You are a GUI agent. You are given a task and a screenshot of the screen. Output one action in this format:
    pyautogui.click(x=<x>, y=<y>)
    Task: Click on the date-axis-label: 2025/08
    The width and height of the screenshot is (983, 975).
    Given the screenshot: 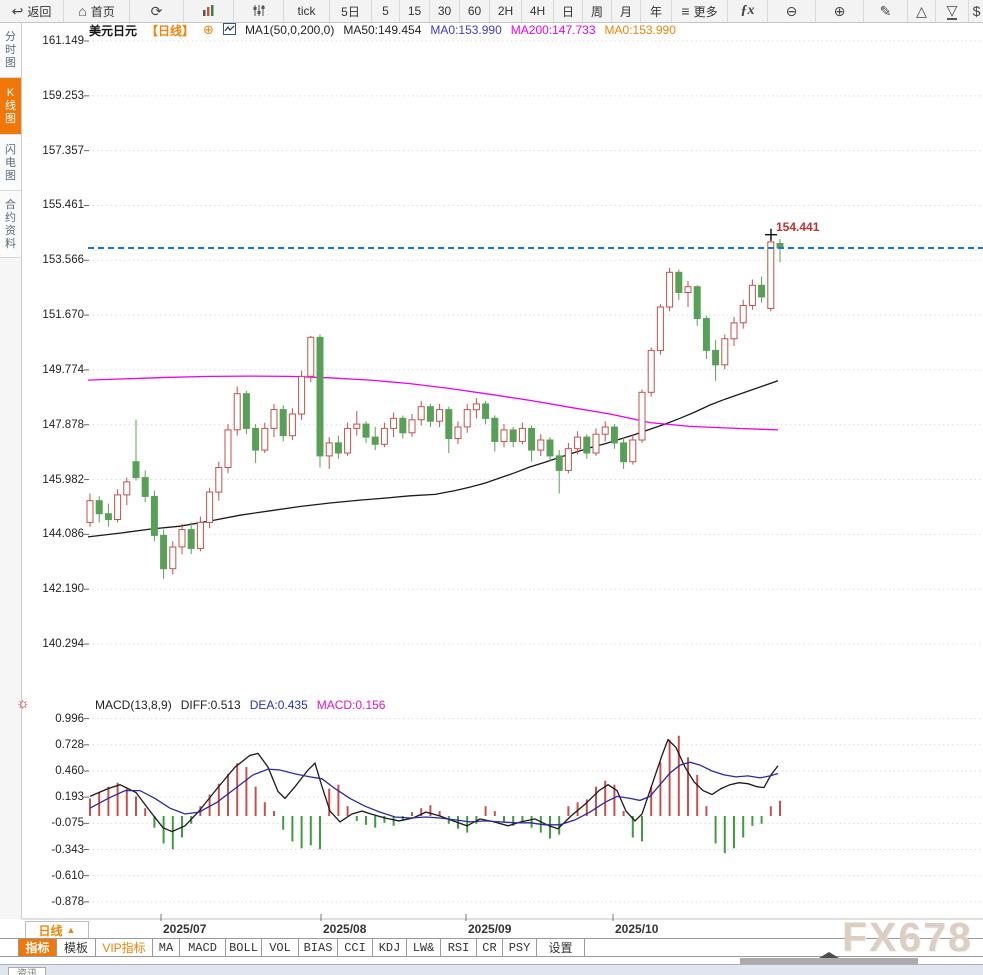 What is the action you would take?
    pyautogui.click(x=345, y=929)
    